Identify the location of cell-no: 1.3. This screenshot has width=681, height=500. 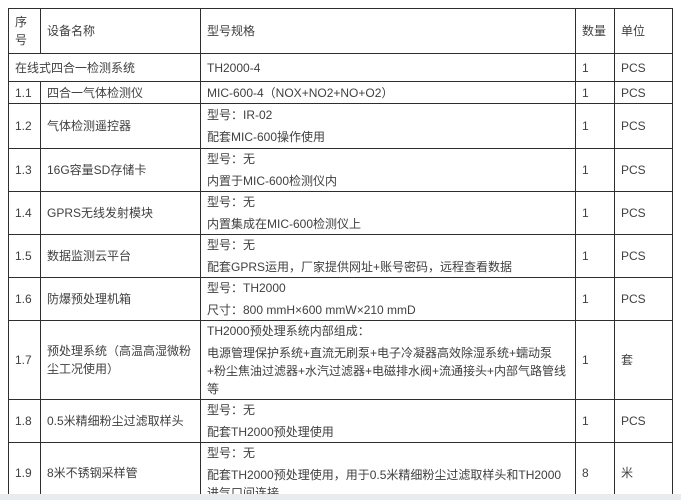
(24, 170).